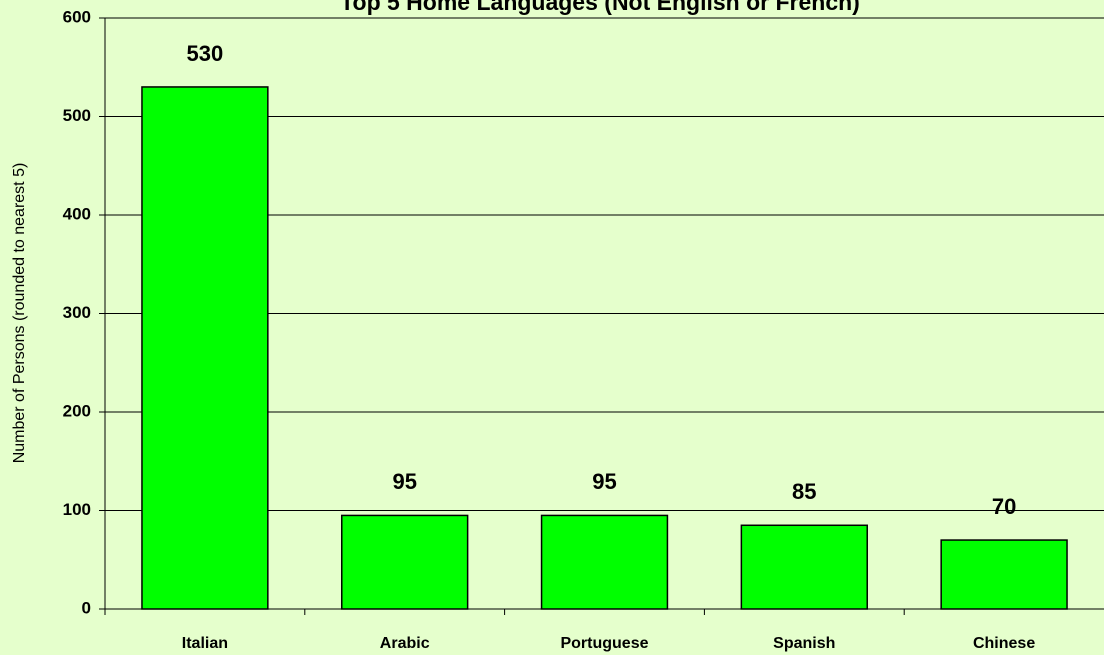 This screenshot has height=655, width=1104. I want to click on x-tick-label: Chinese, so click(1004, 643).